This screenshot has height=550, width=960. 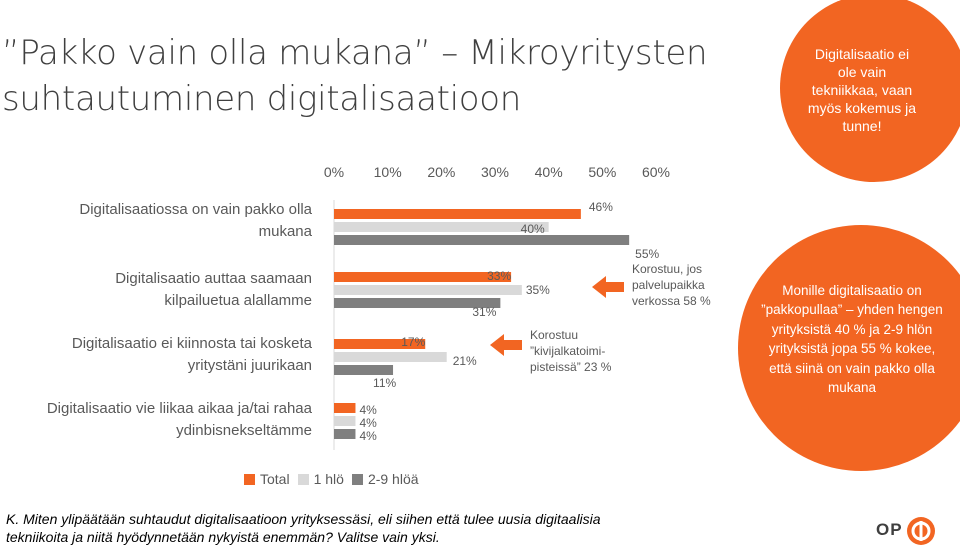 I want to click on x-tick-label: 10%, so click(x=388, y=172).